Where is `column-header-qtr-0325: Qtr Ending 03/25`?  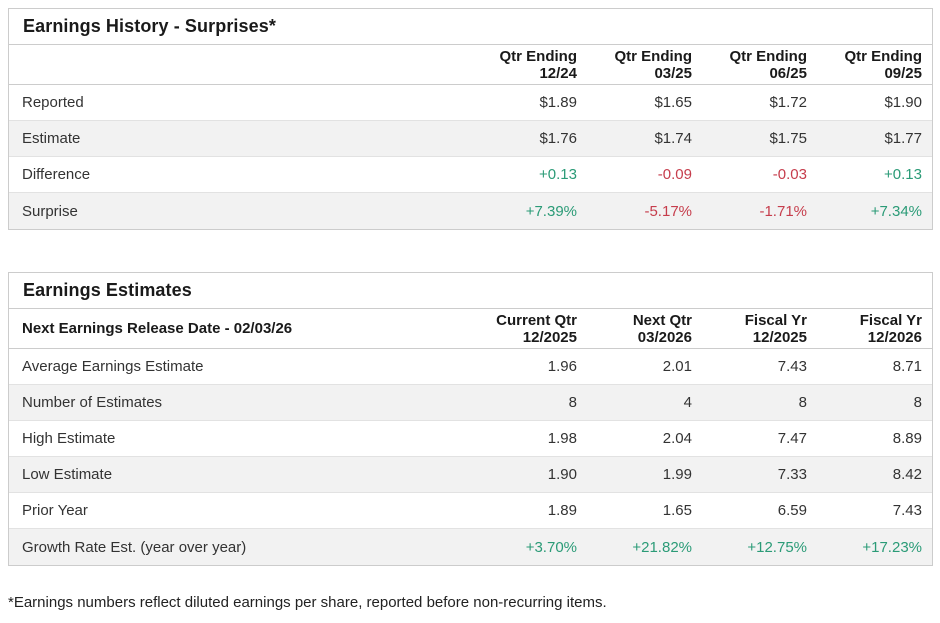 column-header-qtr-0325: Qtr Ending 03/25 is located at coordinates (653, 64).